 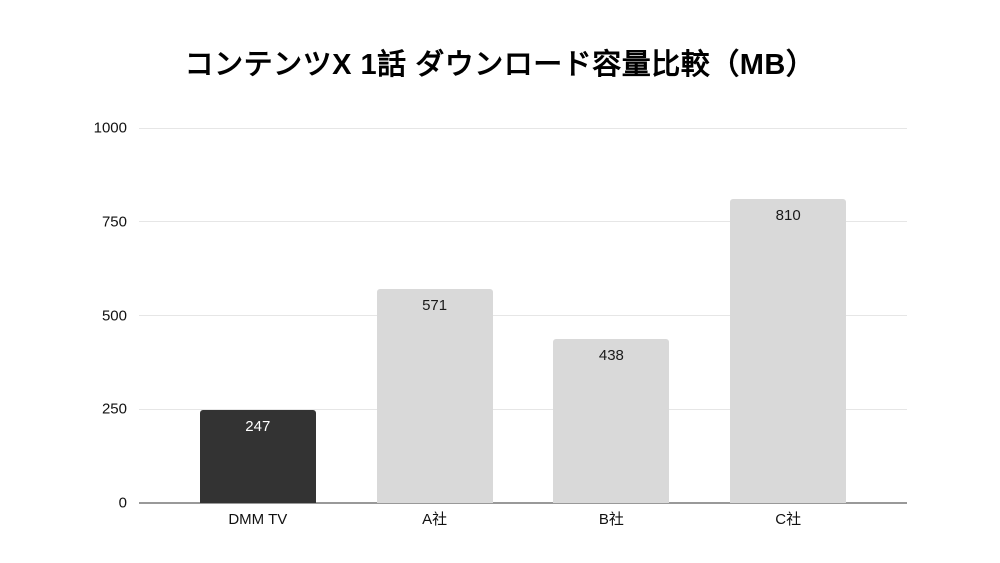 What do you see at coordinates (611, 355) in the screenshot?
I see `bar-value-label: 438` at bounding box center [611, 355].